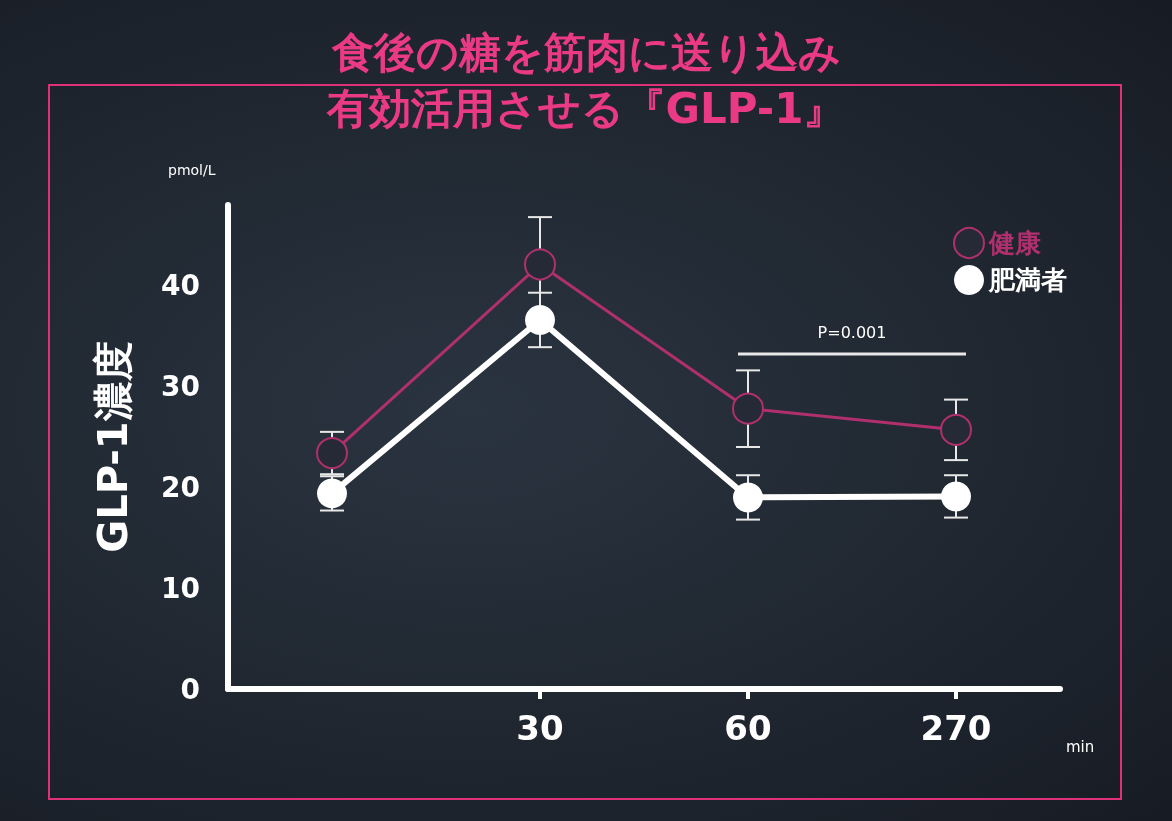 The image size is (1172, 821). Describe the element at coordinates (1027, 280) in the screenshot. I see `legend-label: 肥満者` at that location.